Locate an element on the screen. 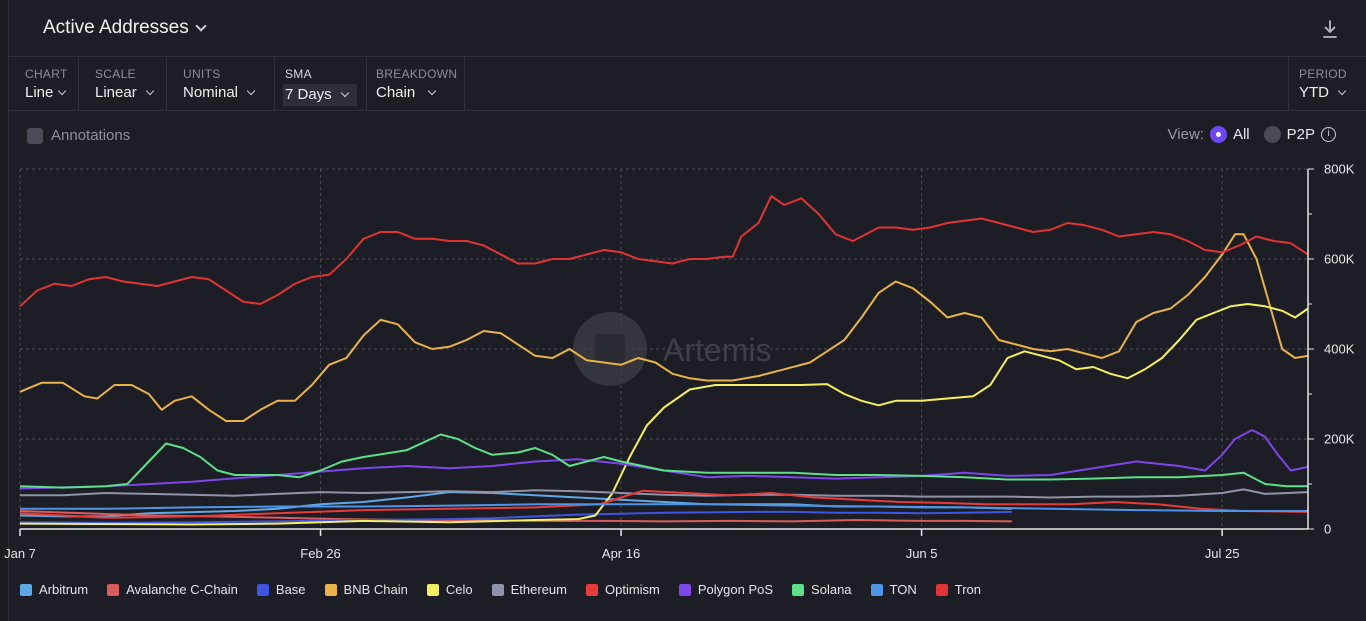 Image resolution: width=1366 pixels, height=621 pixels. legend-label: Celo is located at coordinates (459, 589).